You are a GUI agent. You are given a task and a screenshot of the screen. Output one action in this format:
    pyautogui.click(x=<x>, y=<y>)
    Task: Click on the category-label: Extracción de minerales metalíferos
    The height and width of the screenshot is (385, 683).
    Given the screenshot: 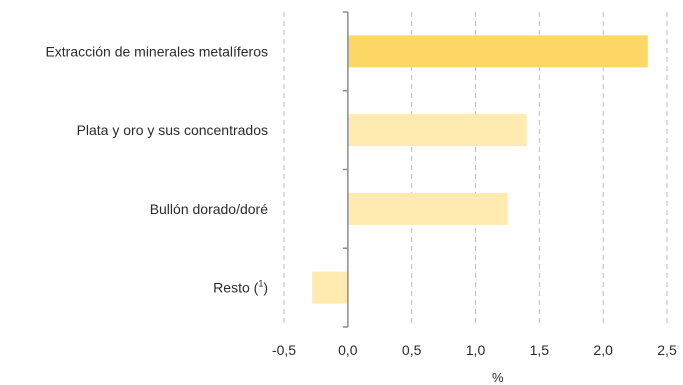 What is the action you would take?
    pyautogui.click(x=156, y=51)
    